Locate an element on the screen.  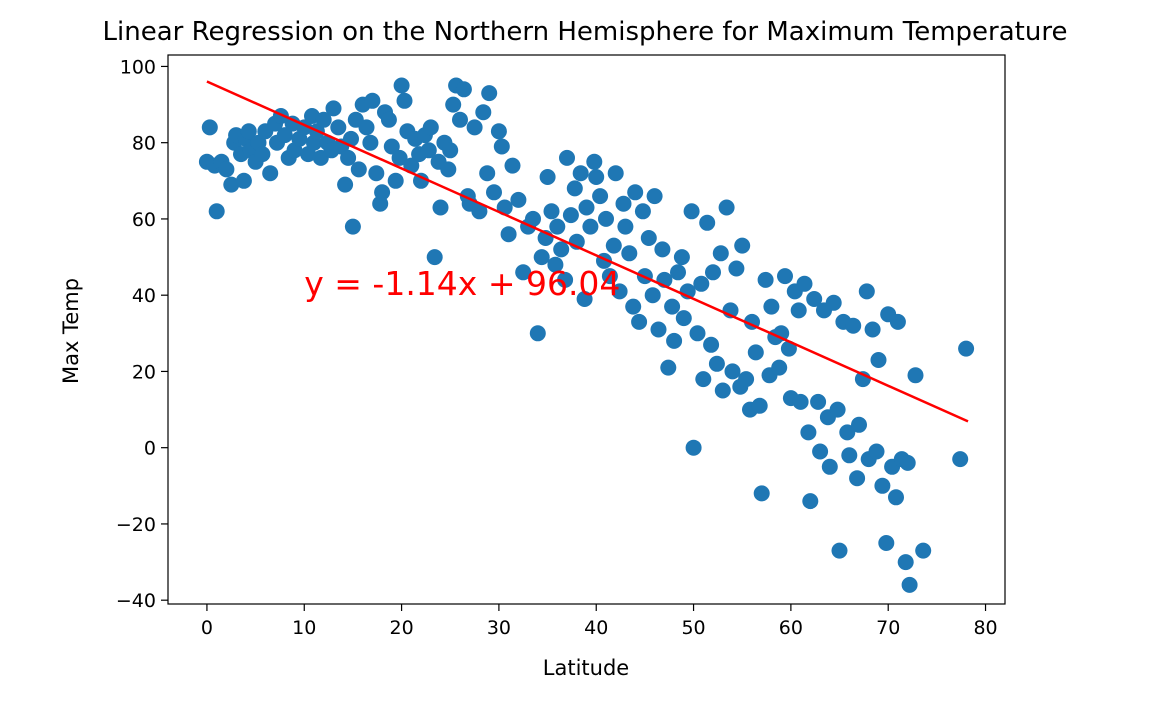
x-tick-label: 30 is located at coordinates (499, 628).